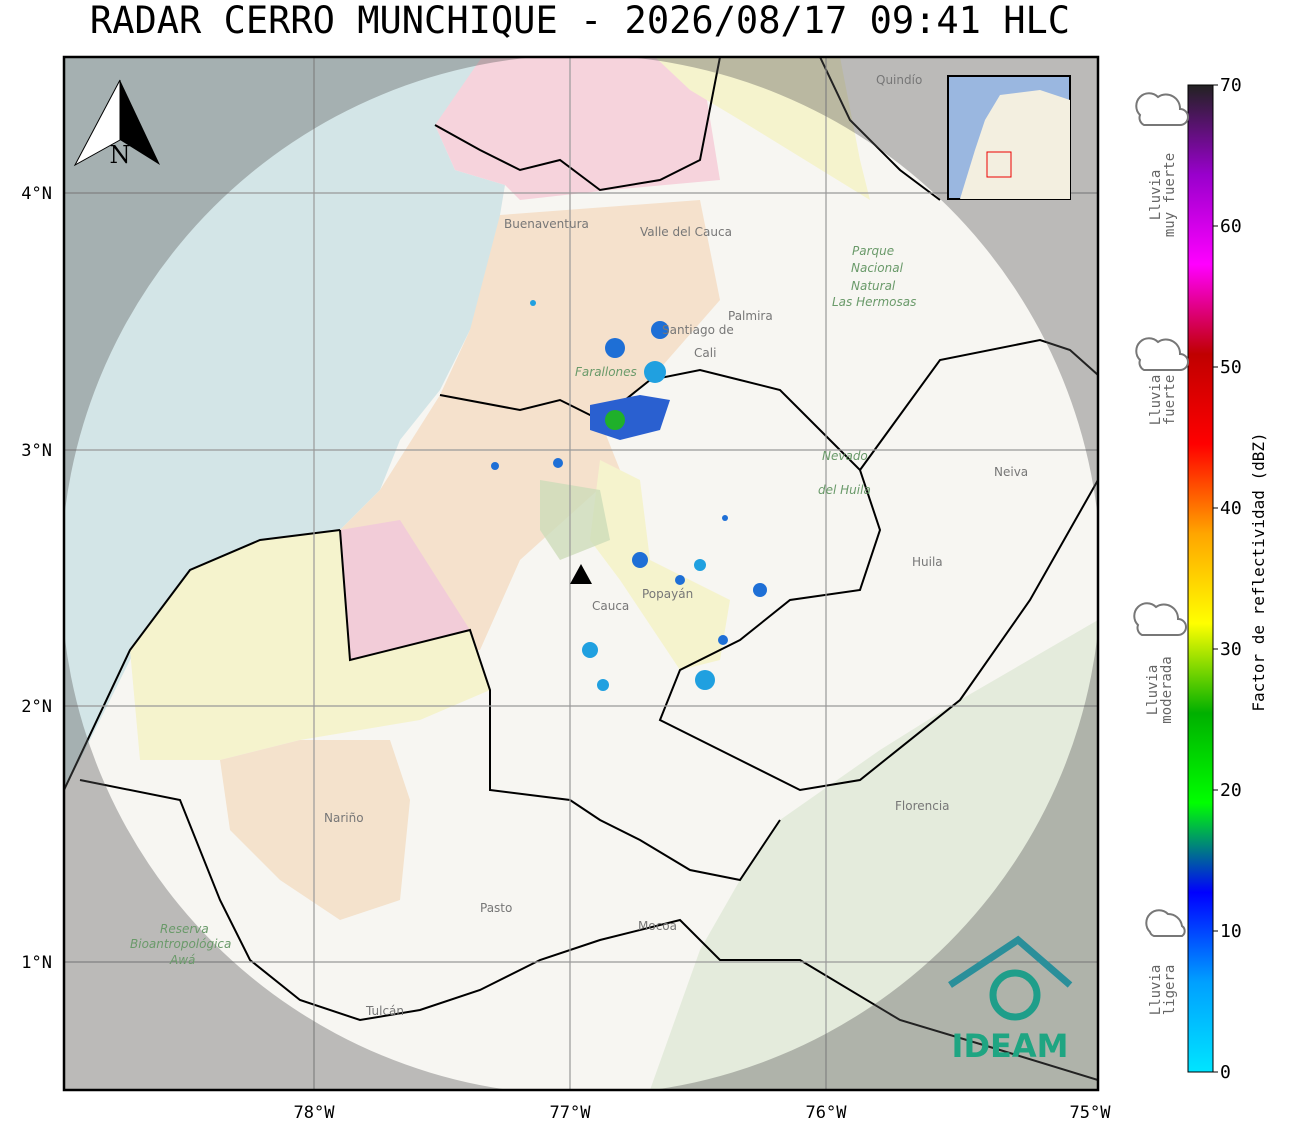 The image size is (1309, 1137). What do you see at coordinates (120, 155) in the screenshot?
I see `north-label: N` at bounding box center [120, 155].